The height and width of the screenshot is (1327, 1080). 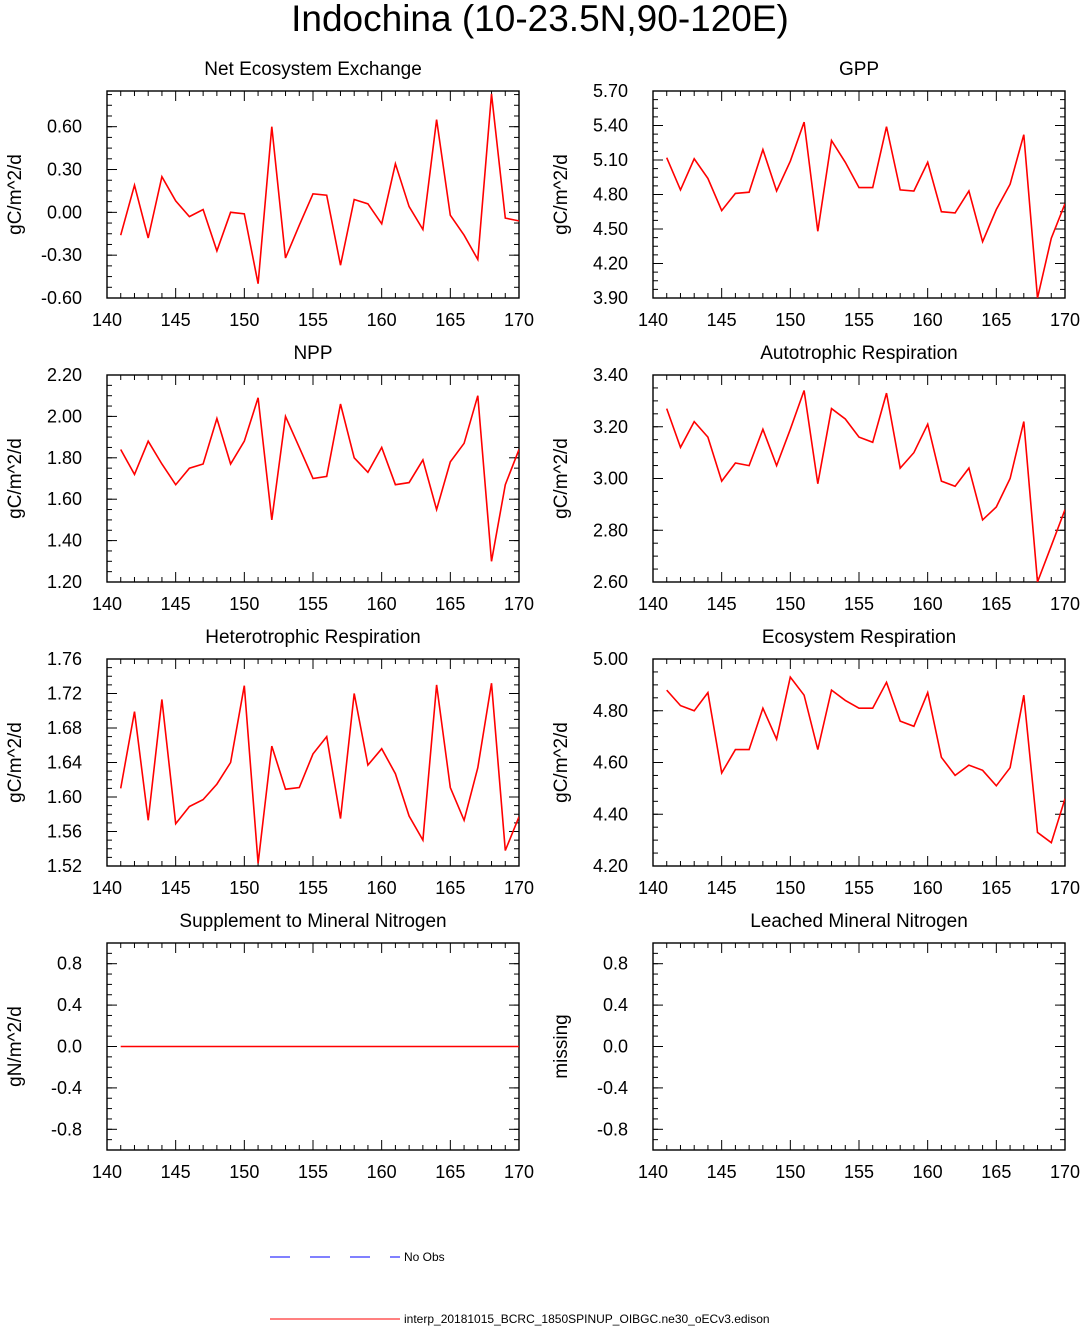 What do you see at coordinates (64, 212) in the screenshot?
I see `y-tick-label: 0.00` at bounding box center [64, 212].